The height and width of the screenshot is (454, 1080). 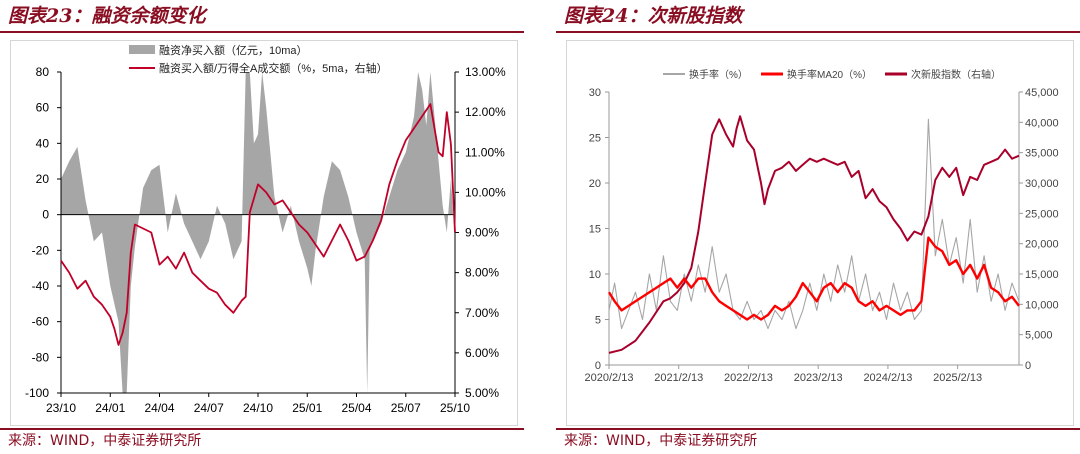 What do you see at coordinates (455, 408) in the screenshot?
I see `x-tick-label: 25/10` at bounding box center [455, 408].